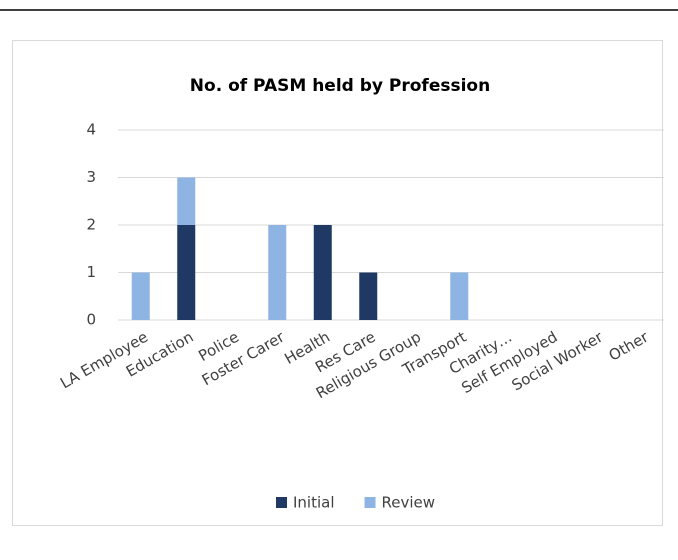 The width and height of the screenshot is (678, 560). I want to click on y-tick-label: 0, so click(91, 320).